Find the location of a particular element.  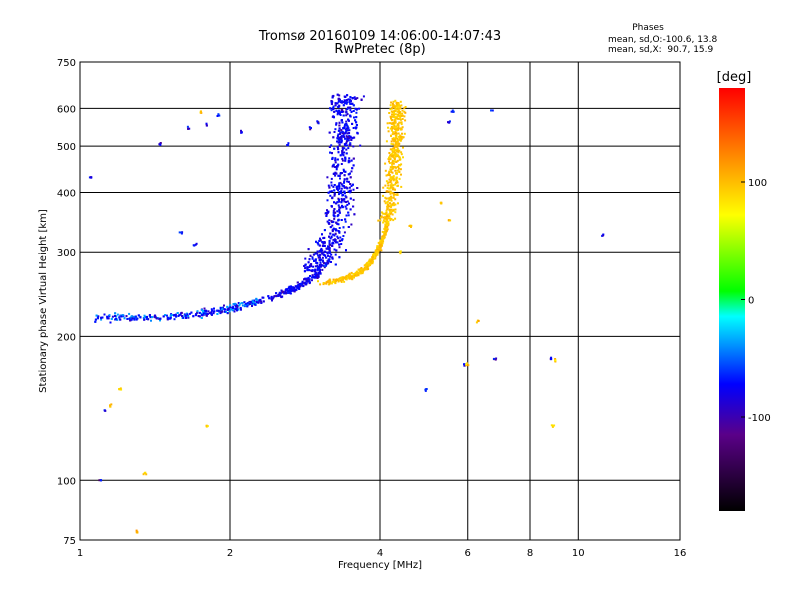

y-tick-label: 100 is located at coordinates (66, 481).